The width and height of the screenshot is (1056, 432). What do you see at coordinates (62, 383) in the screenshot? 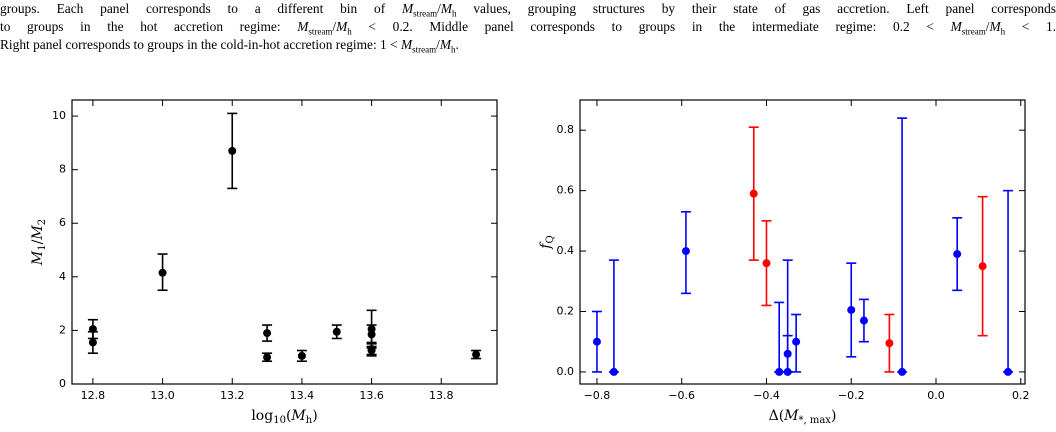
I see `y-tick-label: 0` at bounding box center [62, 383].